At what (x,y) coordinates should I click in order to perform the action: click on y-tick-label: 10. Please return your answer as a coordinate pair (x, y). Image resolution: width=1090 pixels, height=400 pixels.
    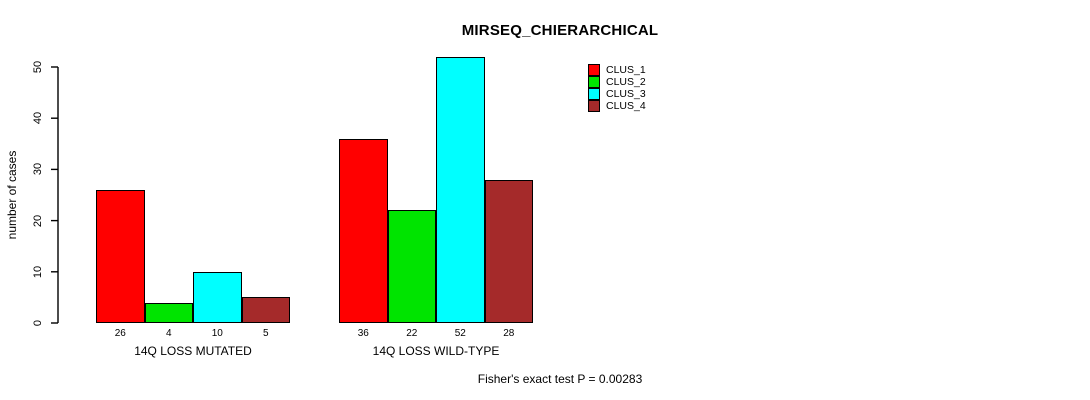
    Looking at the image, I should click on (38, 271).